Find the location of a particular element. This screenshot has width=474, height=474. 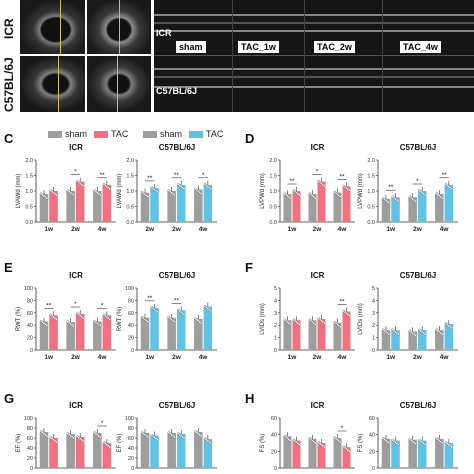

sig-mark-1-1: ** is located at coordinates (177, 175).